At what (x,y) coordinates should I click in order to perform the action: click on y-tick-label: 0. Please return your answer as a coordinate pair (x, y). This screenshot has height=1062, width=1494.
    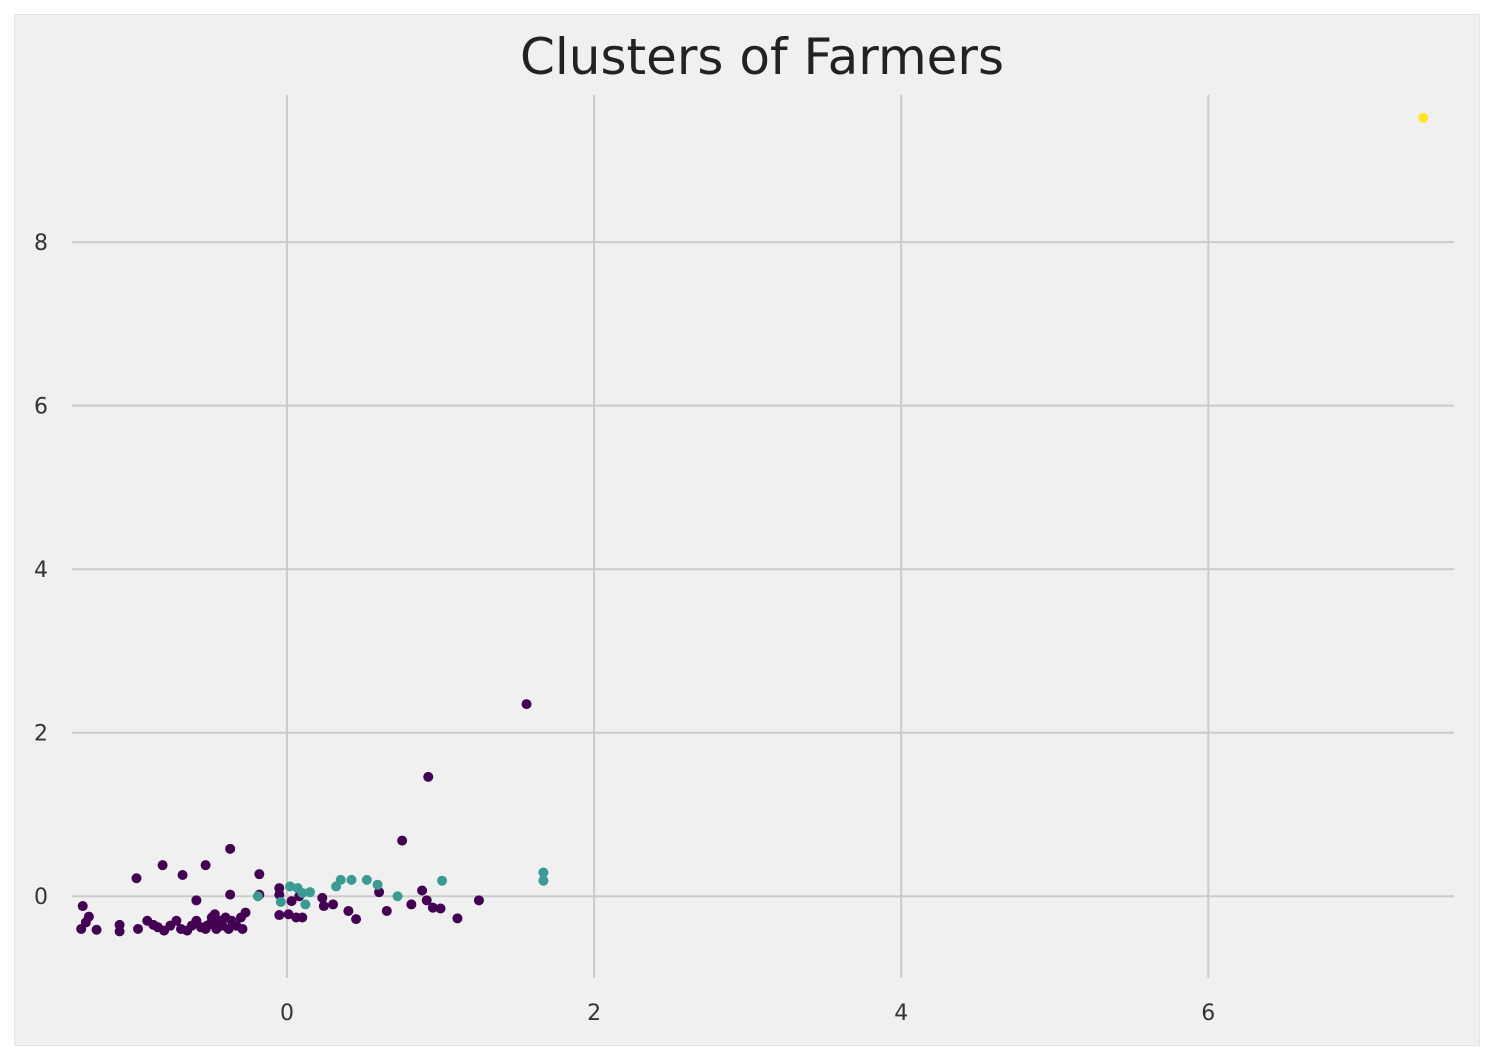
    Looking at the image, I should click on (41, 897).